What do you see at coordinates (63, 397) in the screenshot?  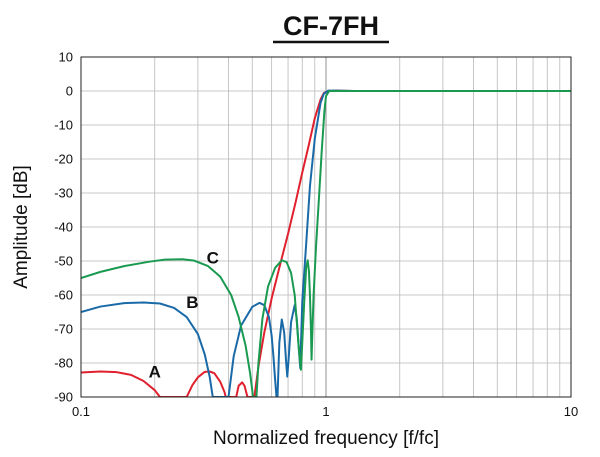 I see `y-tick-label: -90` at bounding box center [63, 397].